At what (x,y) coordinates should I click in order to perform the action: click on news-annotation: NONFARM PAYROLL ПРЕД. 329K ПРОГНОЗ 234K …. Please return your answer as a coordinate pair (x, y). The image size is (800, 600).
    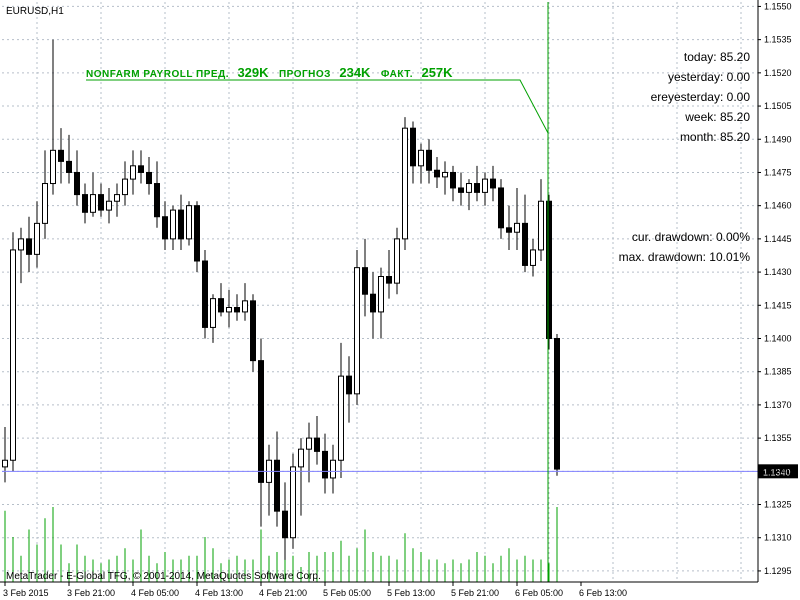
    Looking at the image, I should click on (269, 72).